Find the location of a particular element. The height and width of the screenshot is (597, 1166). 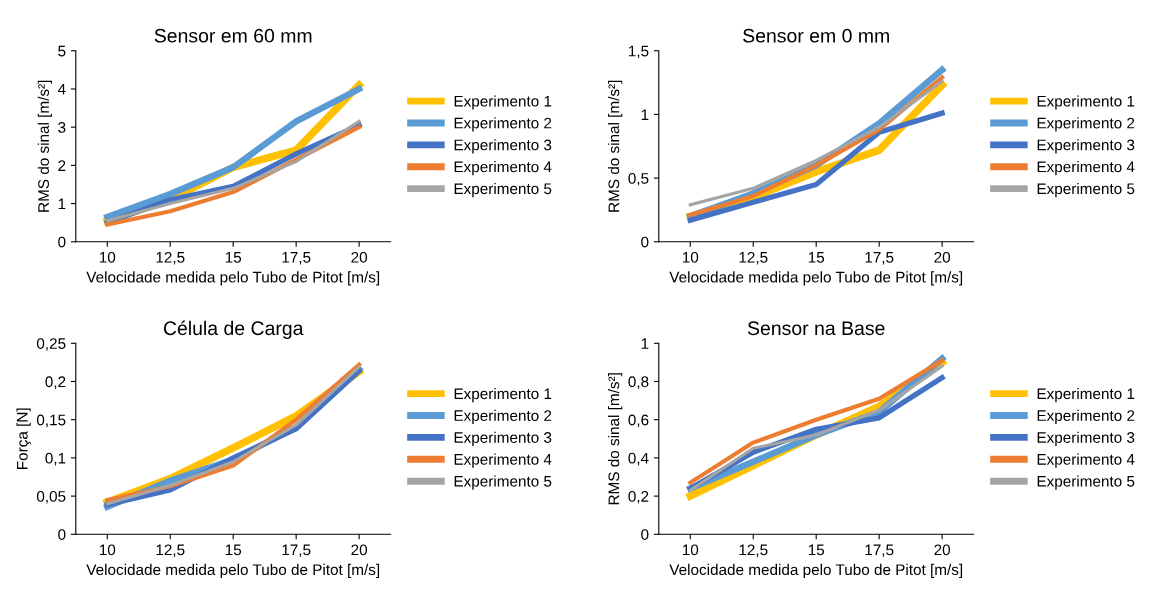

y-tick-label: 0,8 is located at coordinates (638, 382).